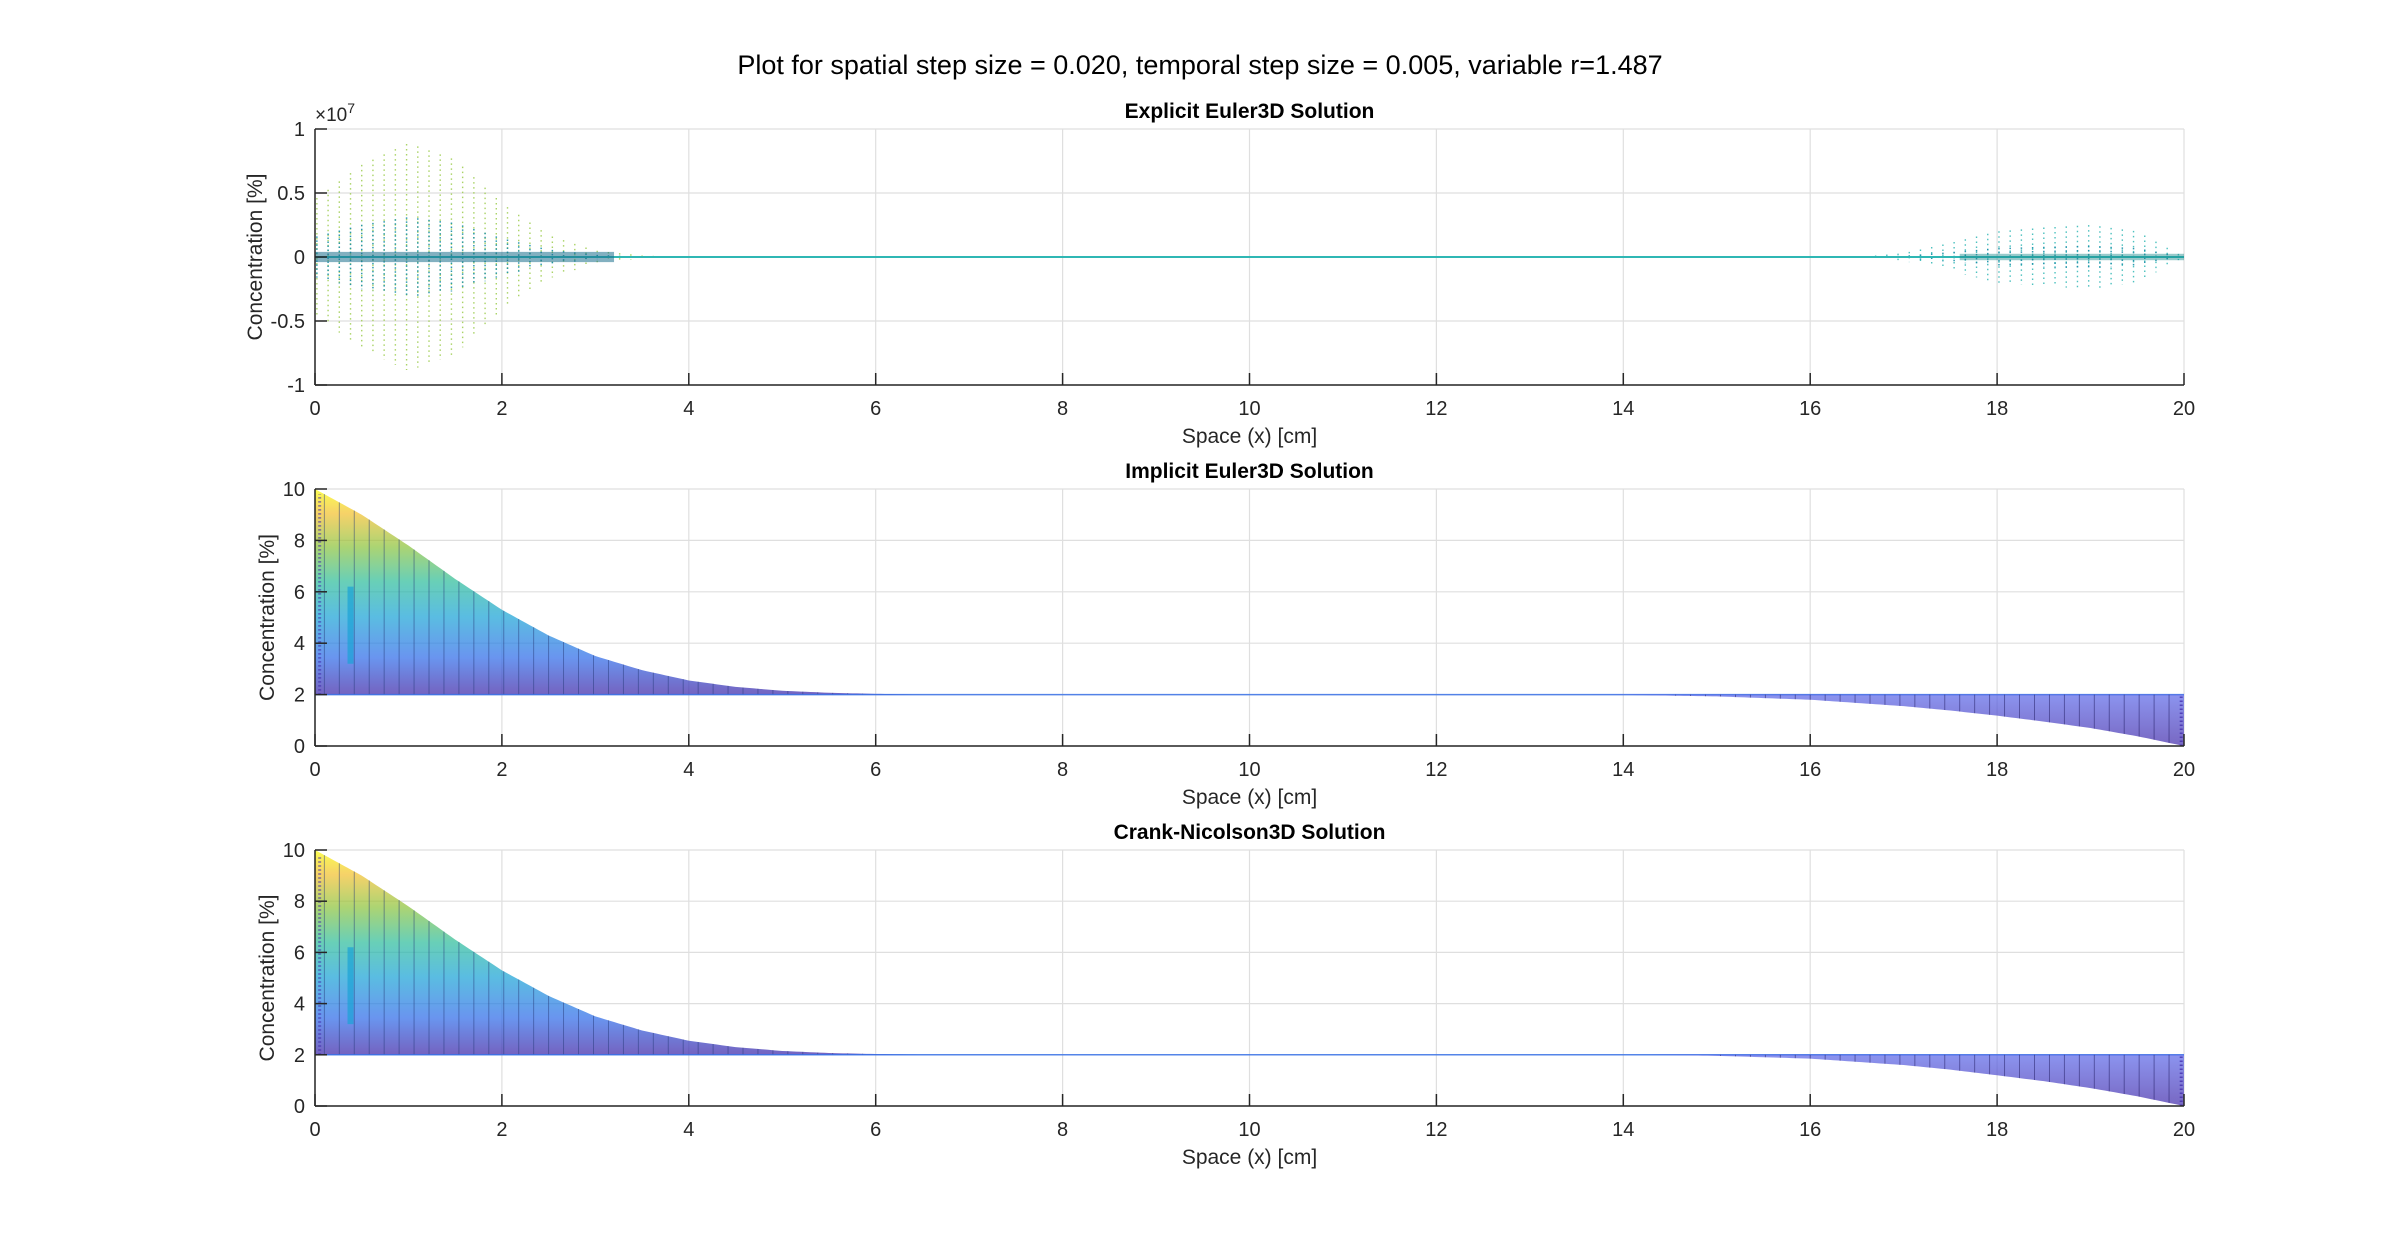 The width and height of the screenshot is (2400, 1237). What do you see at coordinates (291, 194) in the screenshot?
I see `y-tick-label: 0.5` at bounding box center [291, 194].